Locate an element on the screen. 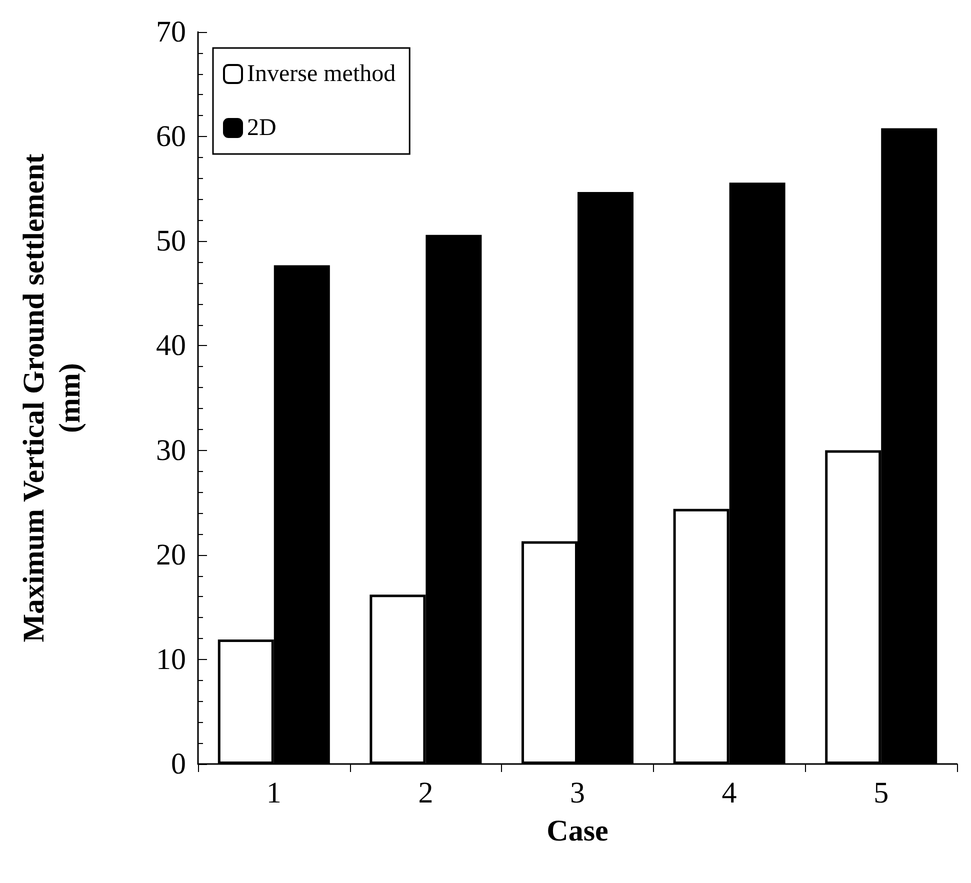 The width and height of the screenshot is (971, 883). y-tick-label: 50 is located at coordinates (171, 241).